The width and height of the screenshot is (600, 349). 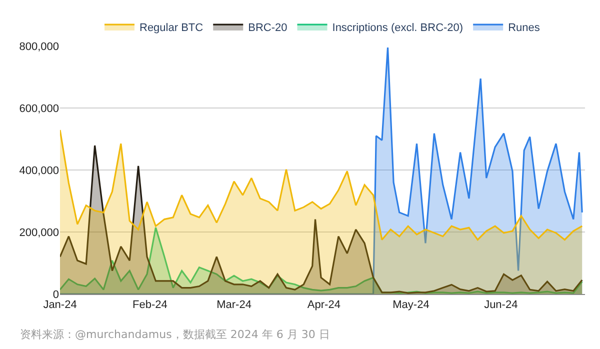 I want to click on legend-label: Runes, so click(x=524, y=28).